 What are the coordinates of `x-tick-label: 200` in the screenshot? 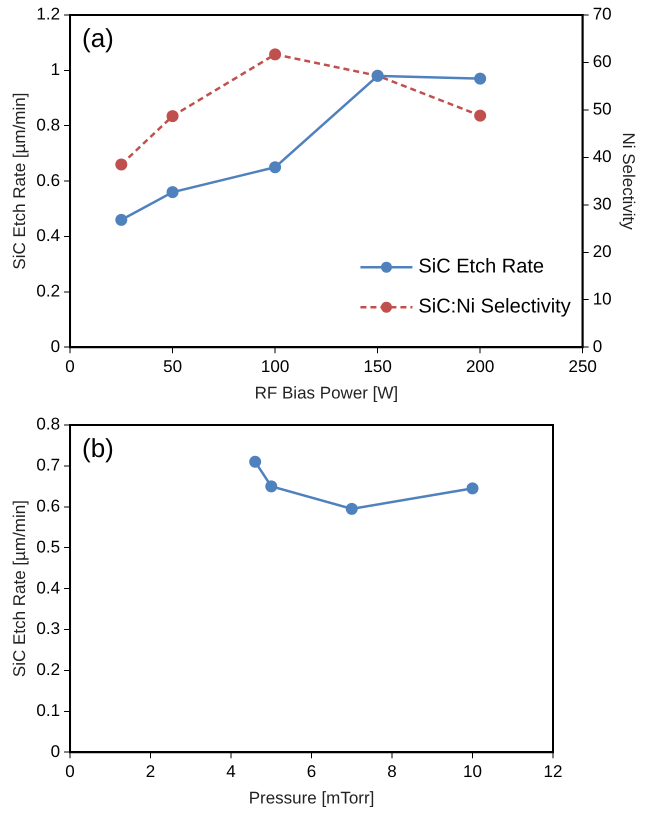 It's located at (480, 366).